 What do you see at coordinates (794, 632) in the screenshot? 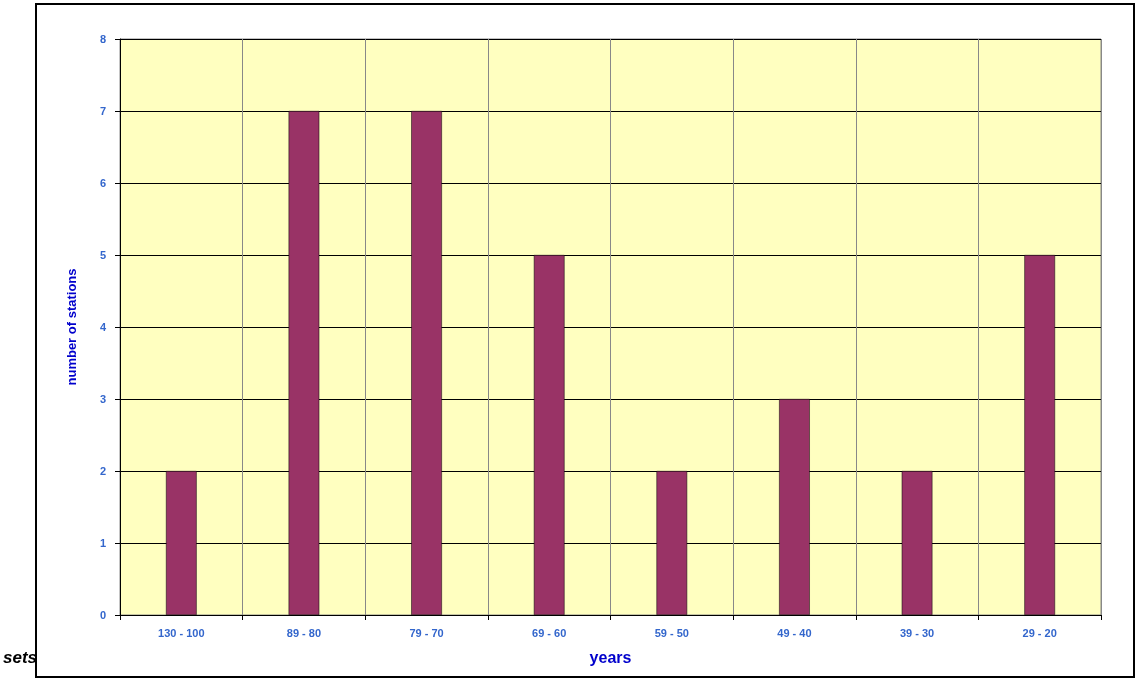
I see `x-tick-label: 49 - 40` at bounding box center [794, 632].